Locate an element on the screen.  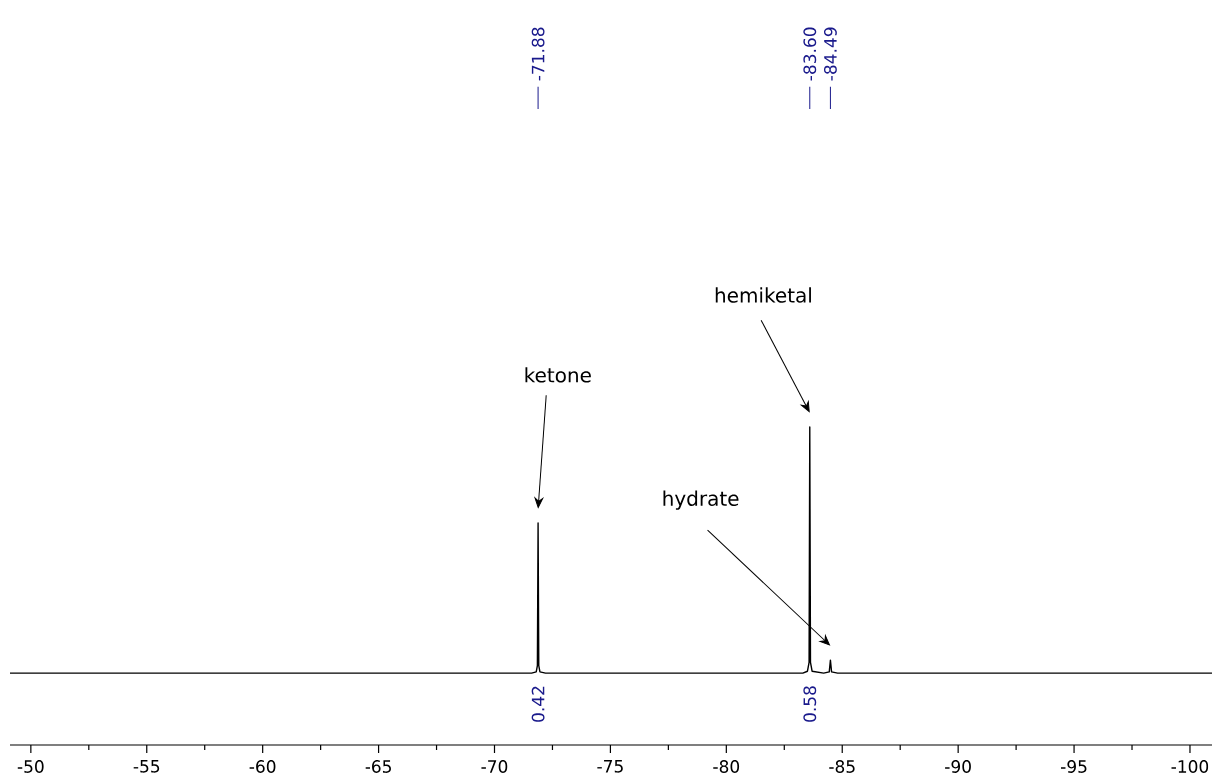
x-tick-label: -60 is located at coordinates (262, 766).